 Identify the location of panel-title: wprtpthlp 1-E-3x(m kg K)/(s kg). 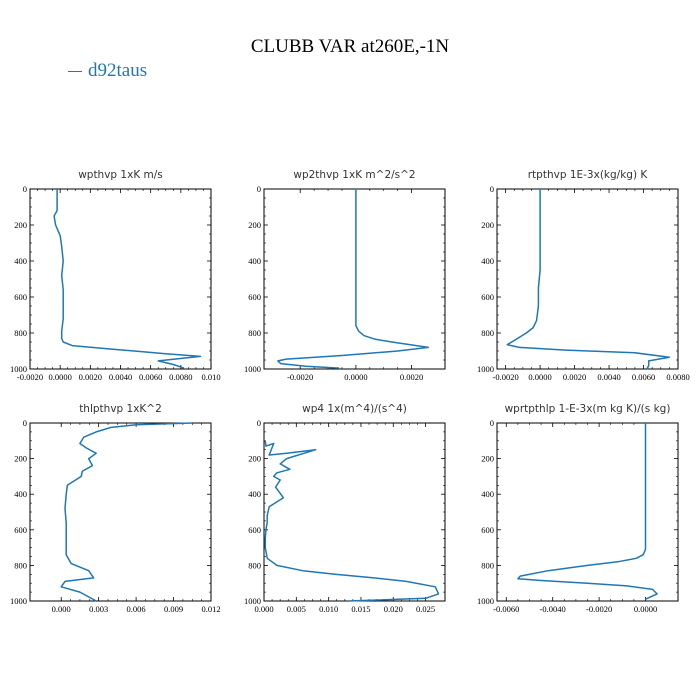
(588, 409).